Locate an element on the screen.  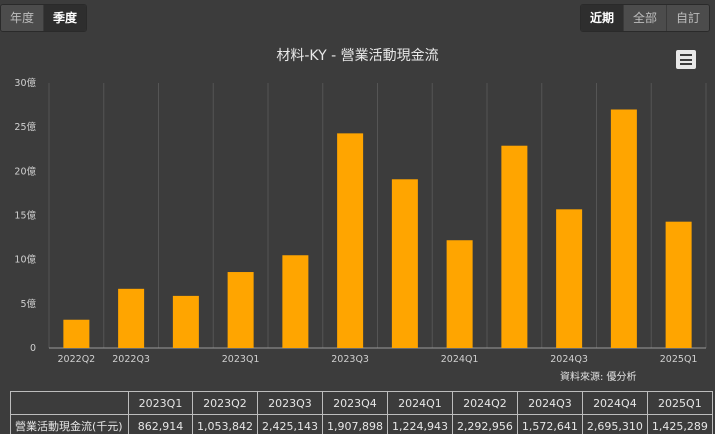
table-header-cell: 2023Q1 is located at coordinates (160, 403).